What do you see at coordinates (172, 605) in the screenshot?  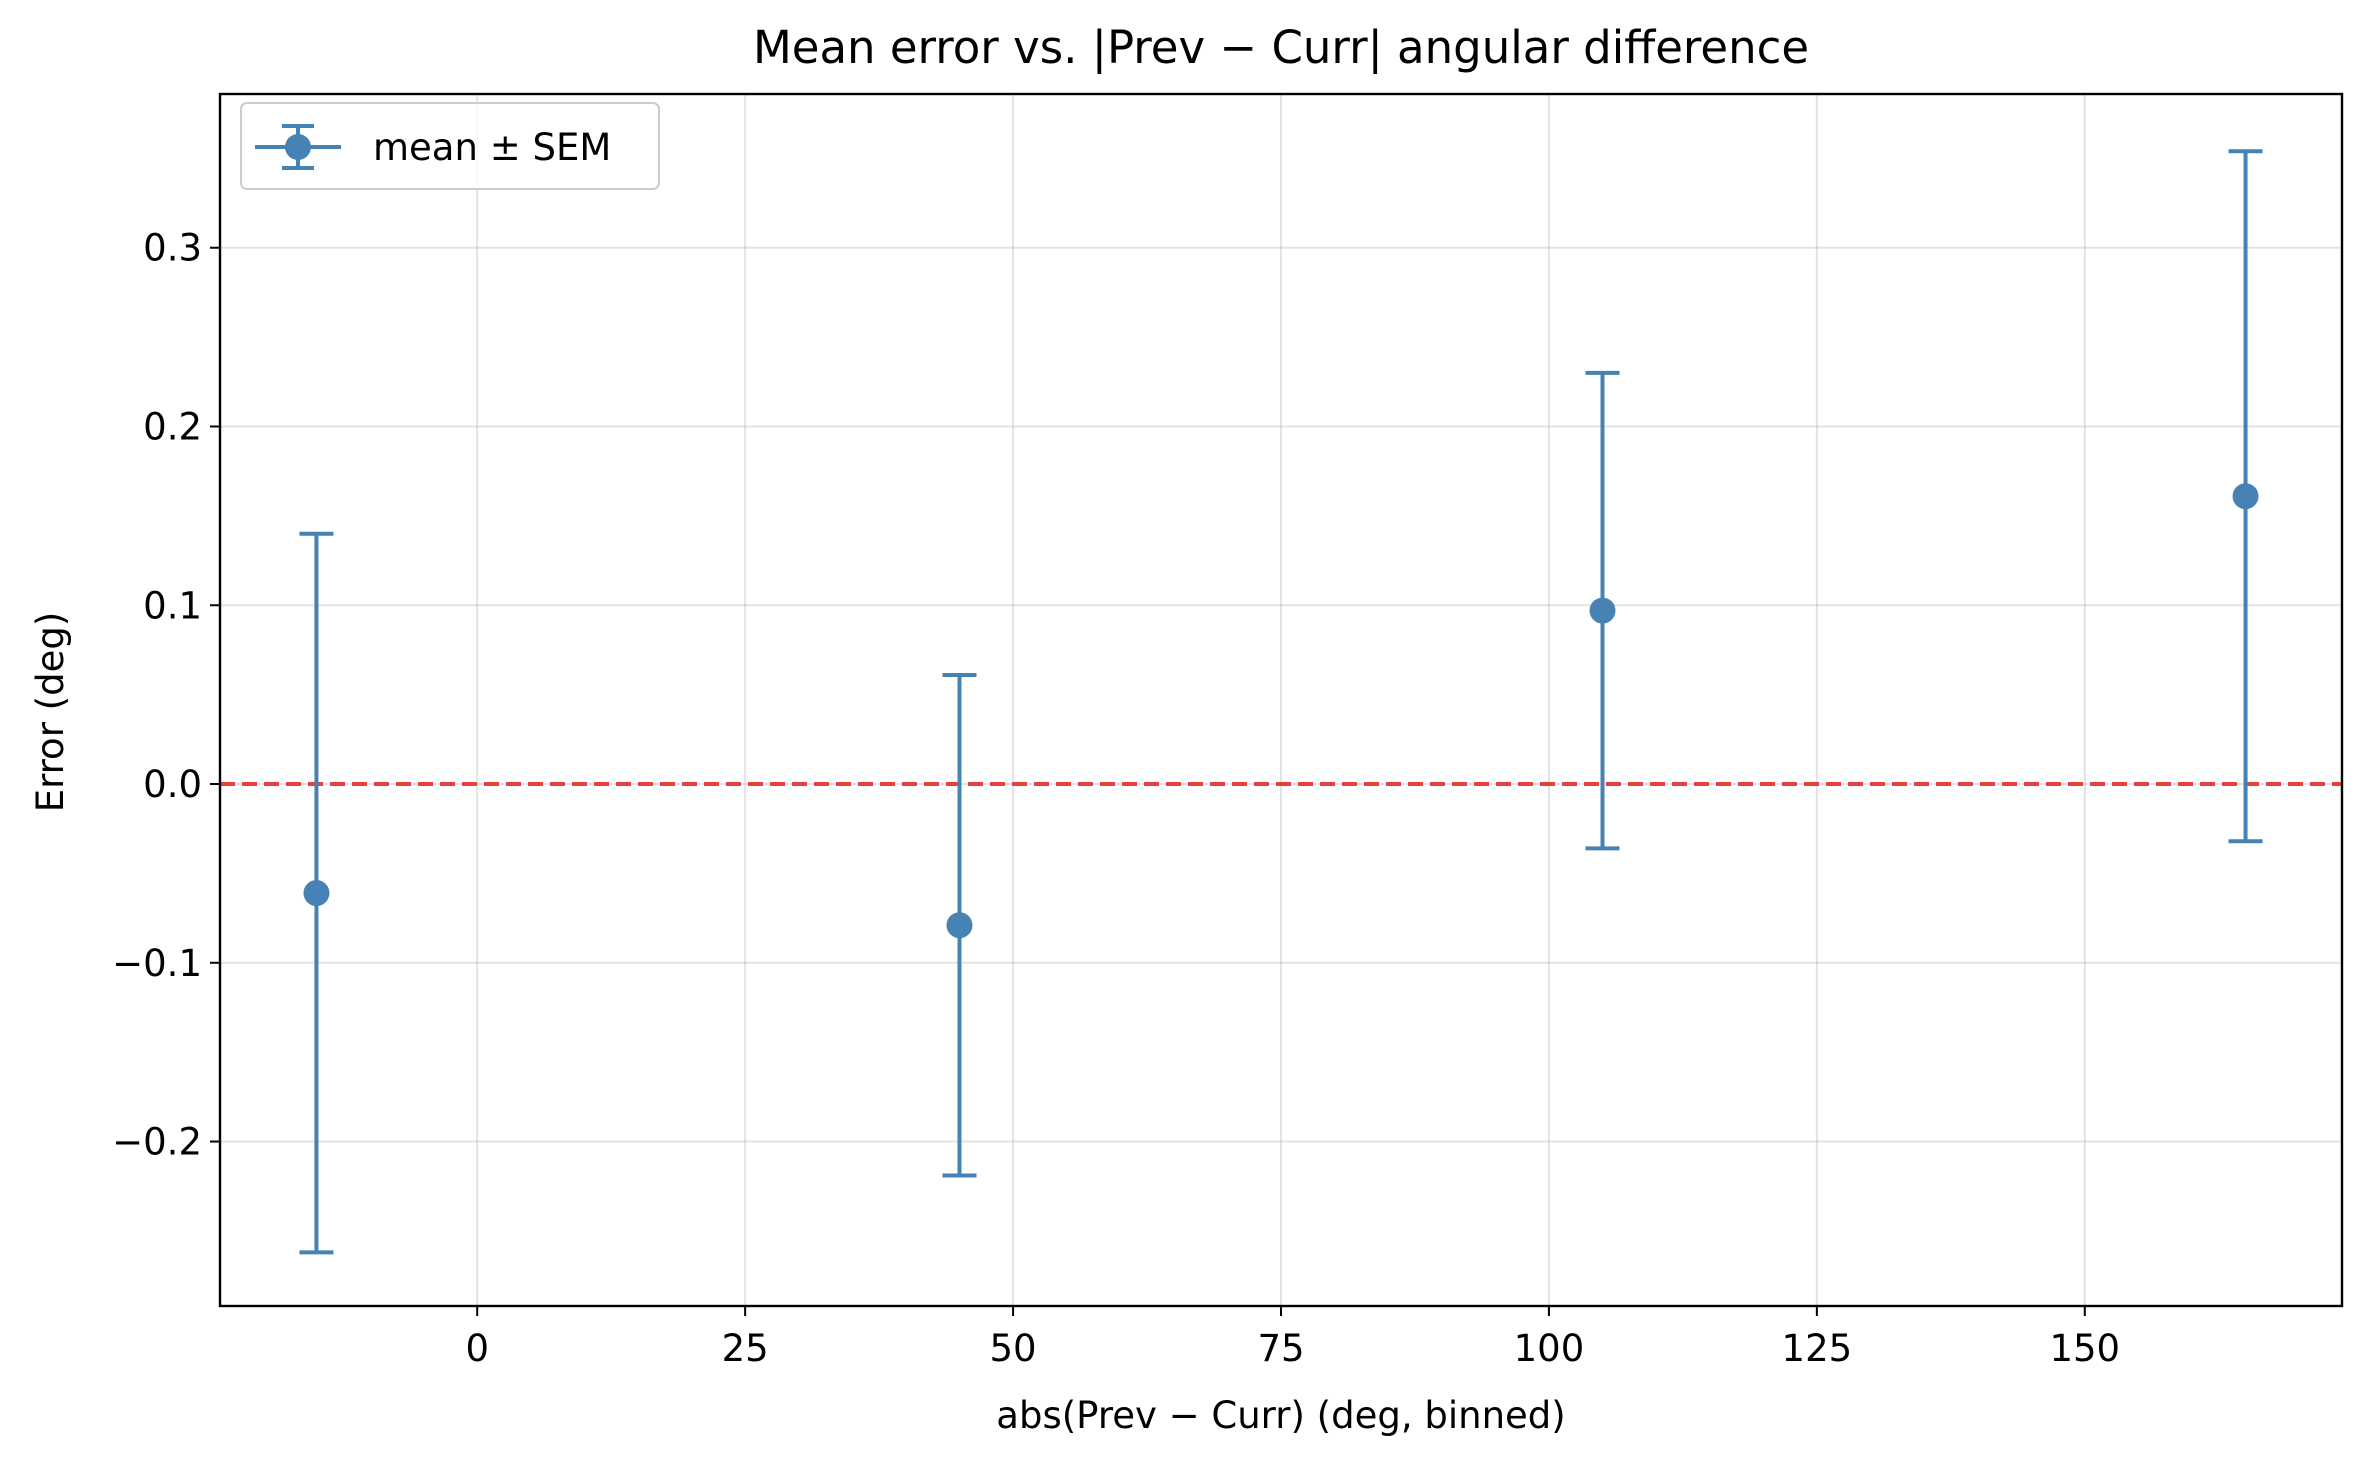 I see `y-tick-label: 0.1` at bounding box center [172, 605].